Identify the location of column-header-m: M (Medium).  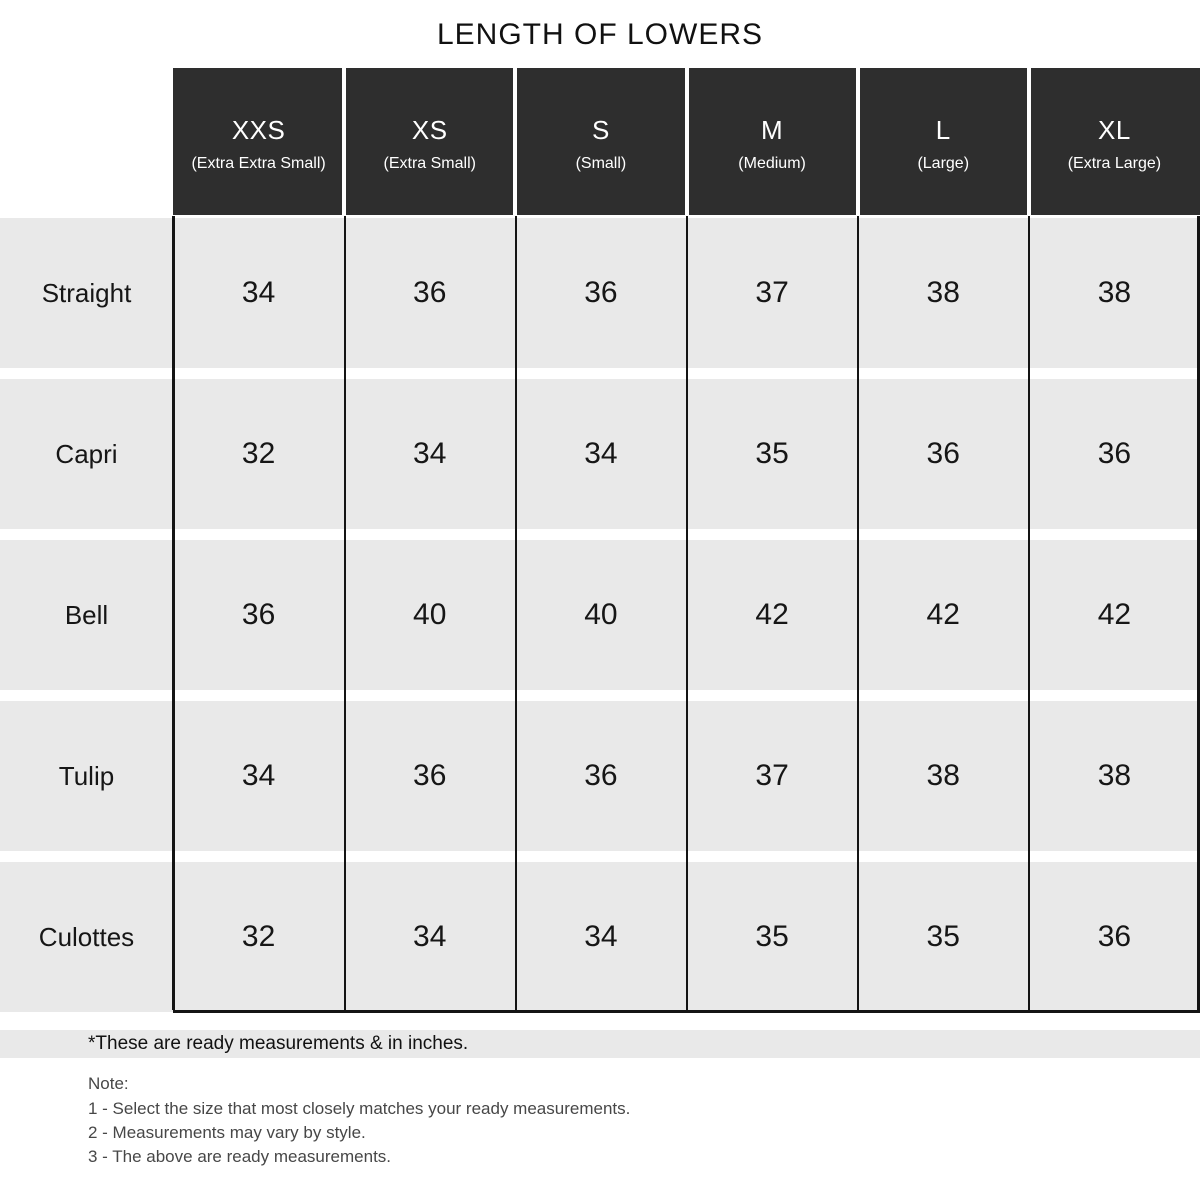
(772, 141).